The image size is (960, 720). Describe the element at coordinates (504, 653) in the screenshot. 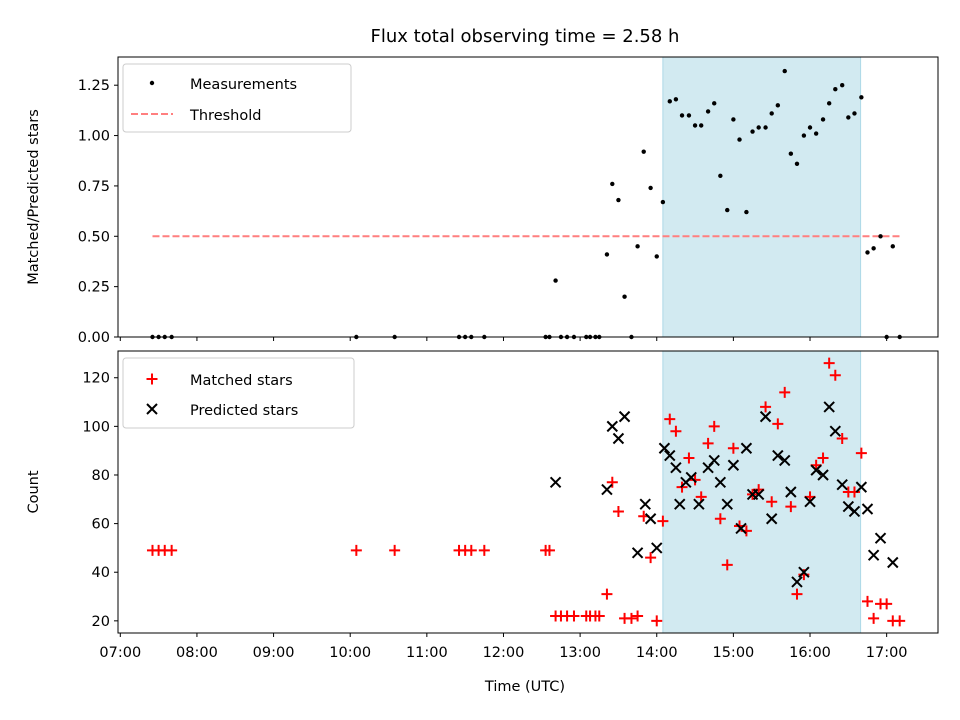

I see `x-tick-label: 12:00` at that location.